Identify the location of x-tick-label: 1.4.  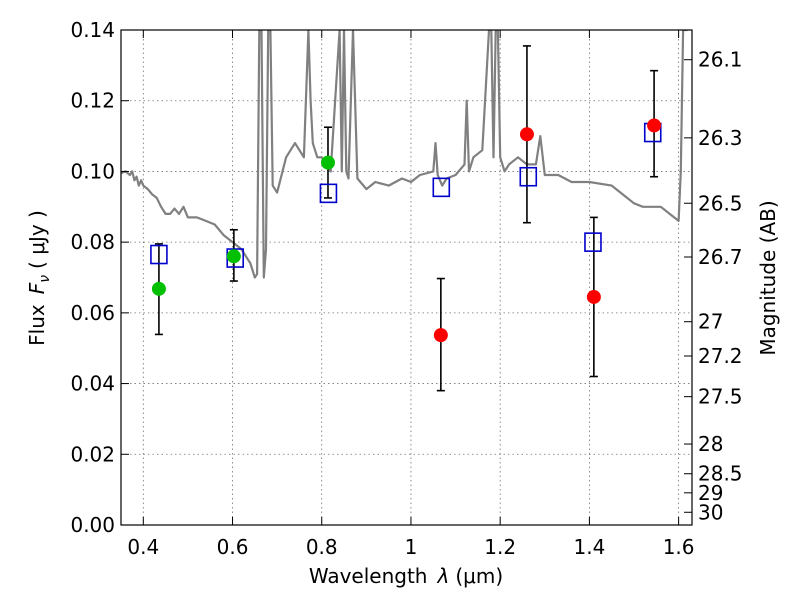
(589, 547).